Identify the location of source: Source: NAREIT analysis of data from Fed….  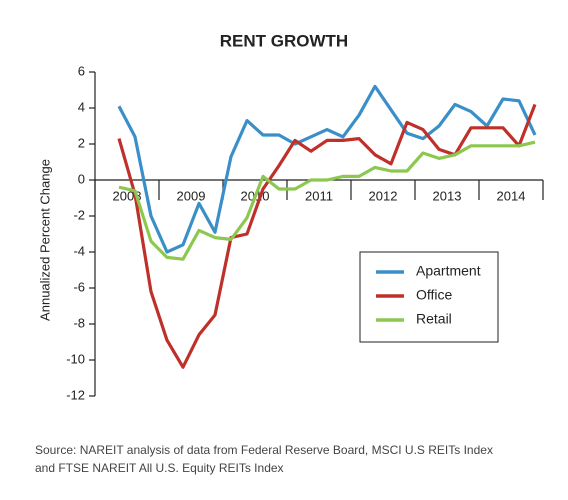
(264, 450).